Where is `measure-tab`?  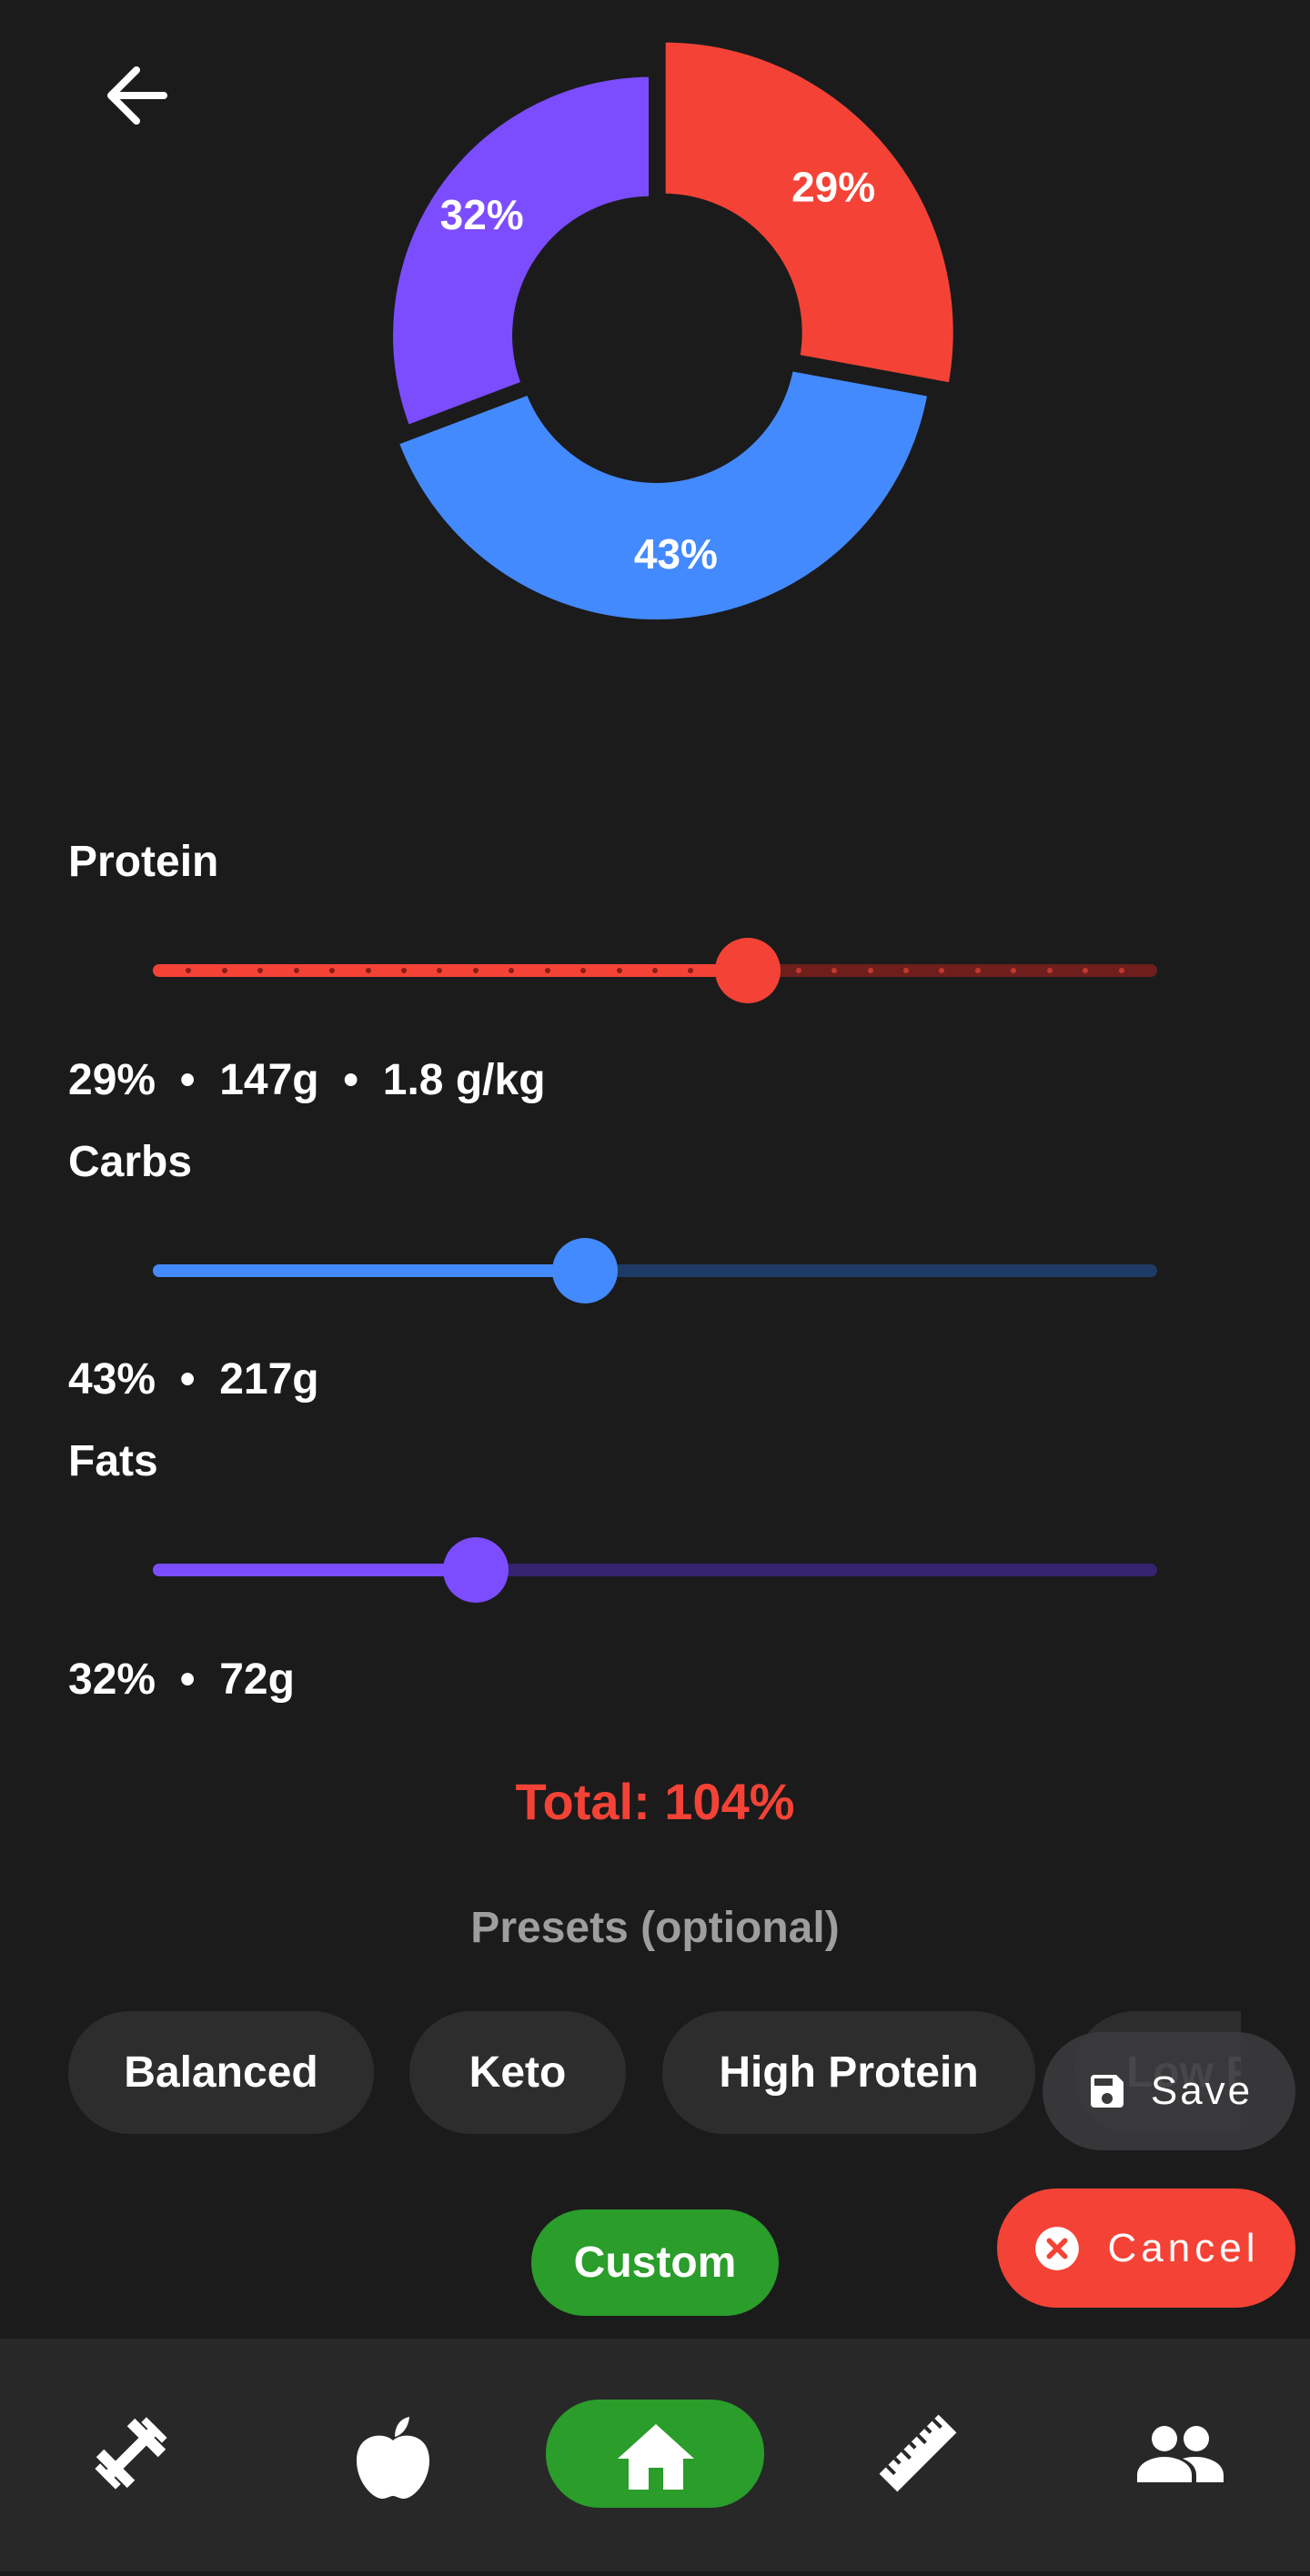
measure-tab is located at coordinates (918, 2453).